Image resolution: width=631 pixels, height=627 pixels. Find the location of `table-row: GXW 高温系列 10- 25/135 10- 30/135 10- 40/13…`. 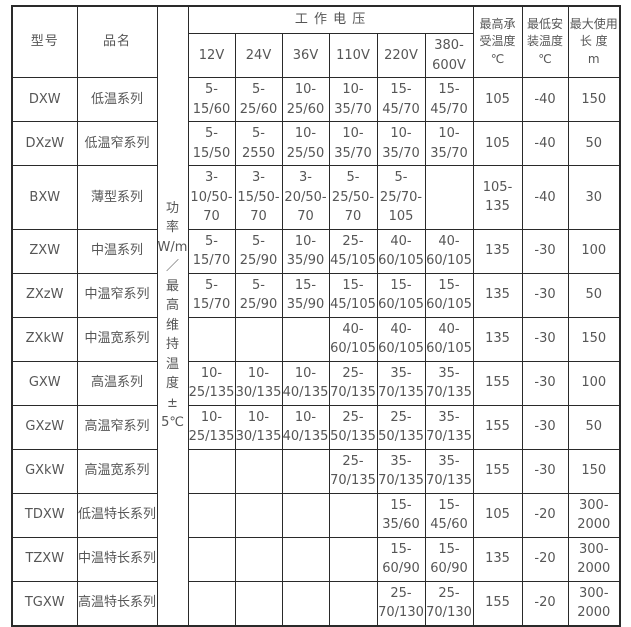

table-row: GXW 高温系列 10- 25/135 10- 30/135 10- 40/13… is located at coordinates (316, 383).